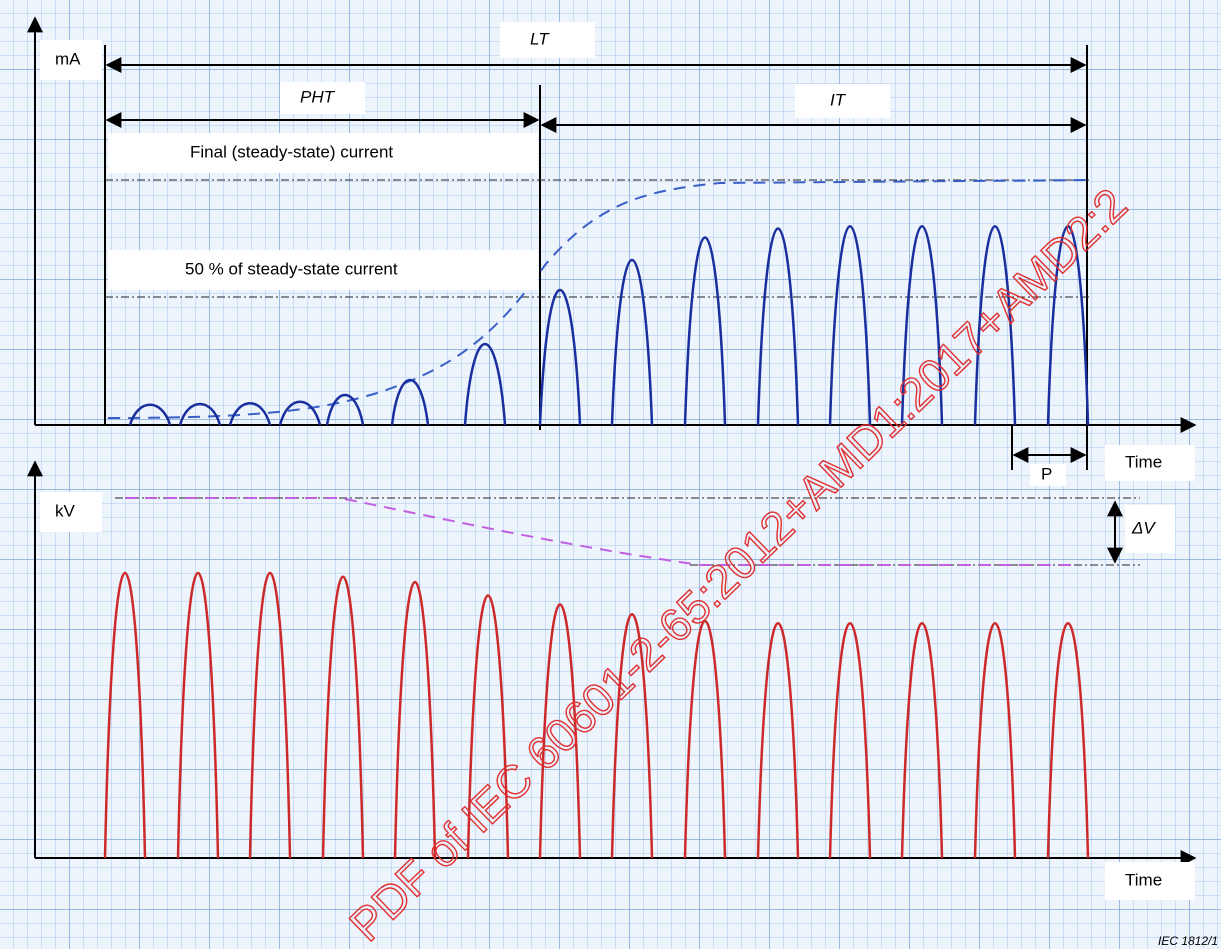 The width and height of the screenshot is (1221, 949). I want to click on voltage-envelope, so click(600, 531).